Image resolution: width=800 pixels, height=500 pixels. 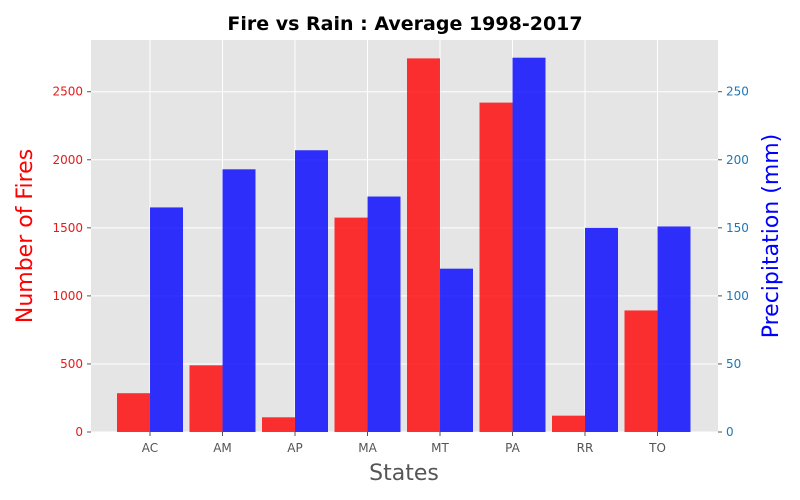 I want to click on y-right-tick-label: 50, so click(x=733, y=364).